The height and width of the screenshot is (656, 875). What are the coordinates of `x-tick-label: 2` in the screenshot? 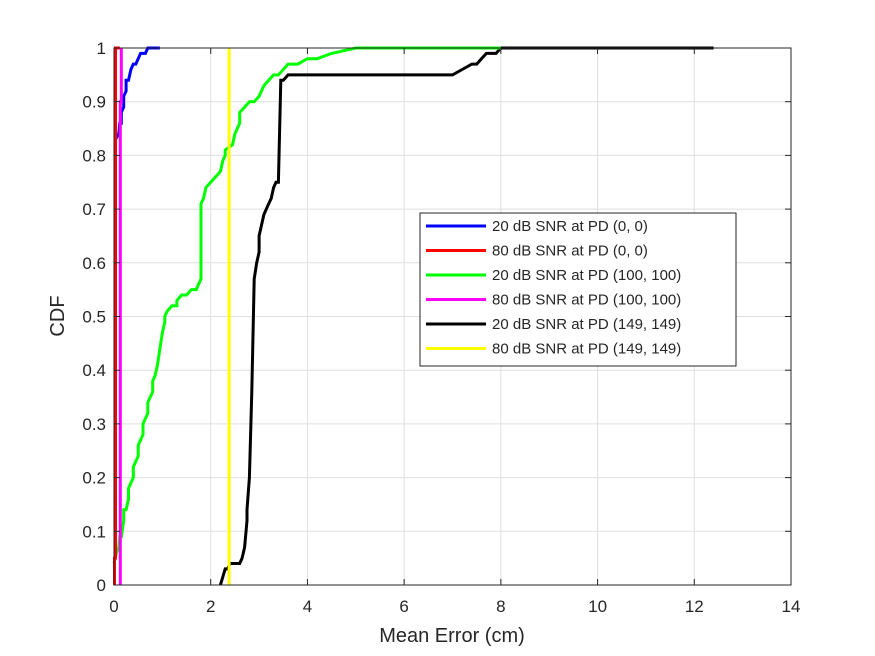 It's located at (210, 606).